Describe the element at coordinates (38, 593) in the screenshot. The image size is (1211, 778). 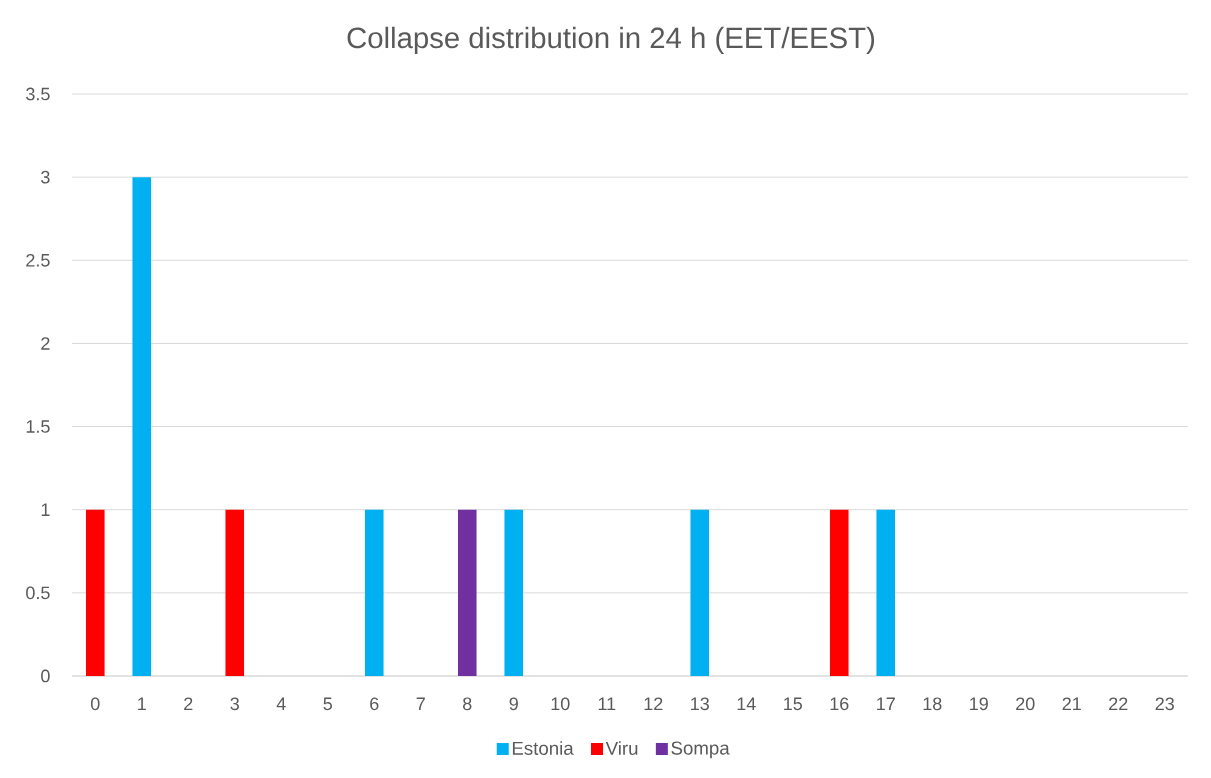
I see `y-tick-label: 0.5` at that location.